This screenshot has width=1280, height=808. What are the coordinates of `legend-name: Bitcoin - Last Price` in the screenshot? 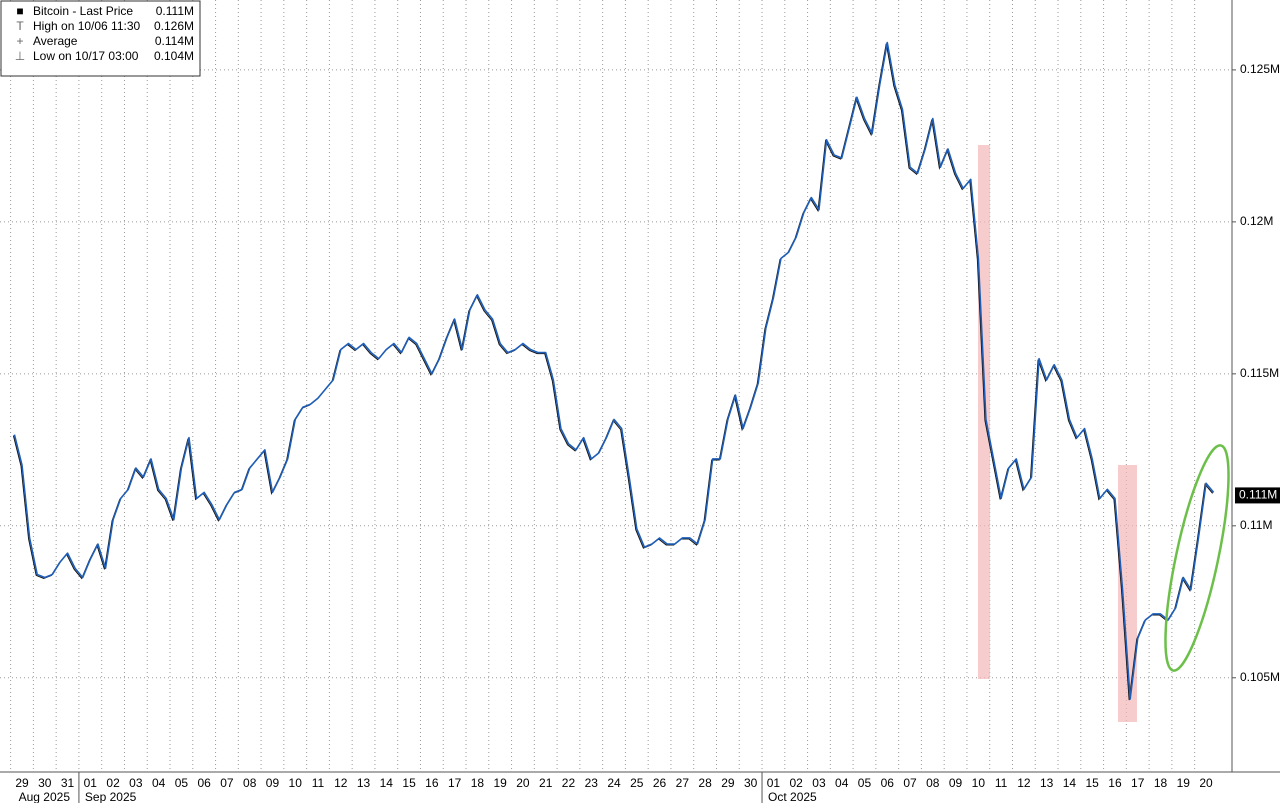 It's located at (83, 11).